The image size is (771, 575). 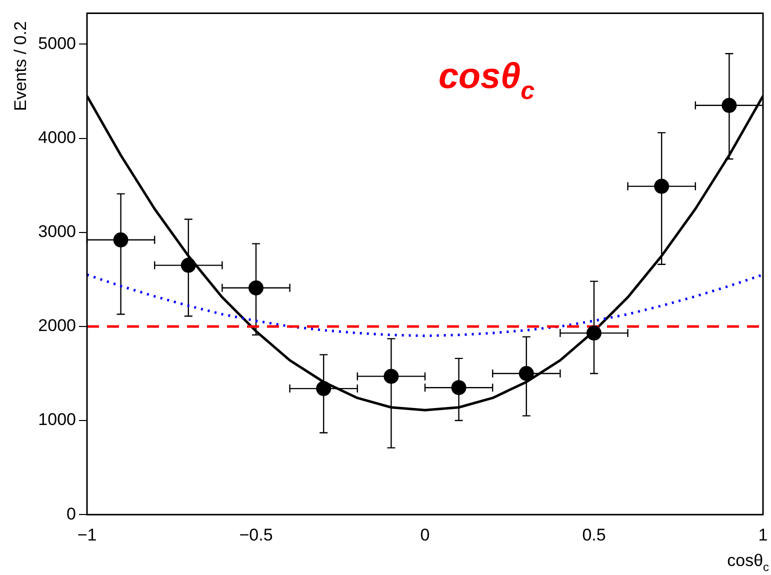 I want to click on x-tick-label: −0.5, so click(x=256, y=534).